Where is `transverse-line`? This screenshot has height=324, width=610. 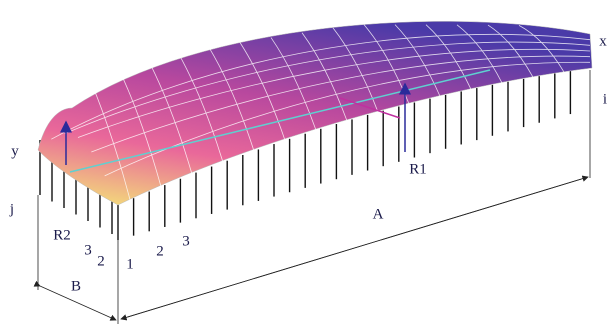 transverse-line is located at coordinates (370, 108).